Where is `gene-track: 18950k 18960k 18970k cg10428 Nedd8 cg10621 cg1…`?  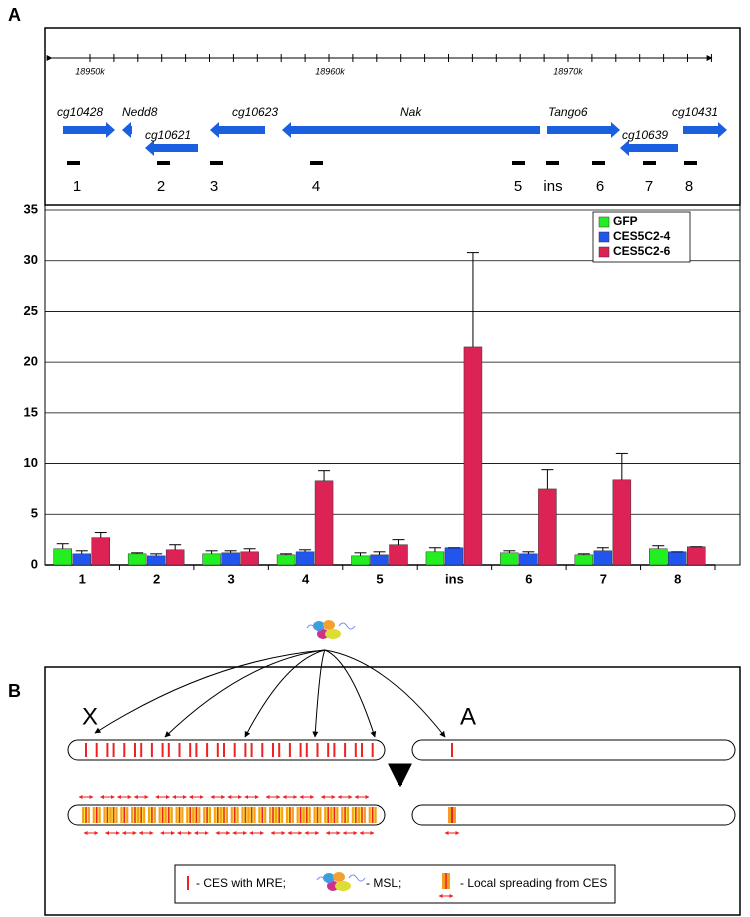 gene-track: 18950k 18960k 18970k cg10428 Nedd8 cg10621 cg1… is located at coordinates (392, 124).